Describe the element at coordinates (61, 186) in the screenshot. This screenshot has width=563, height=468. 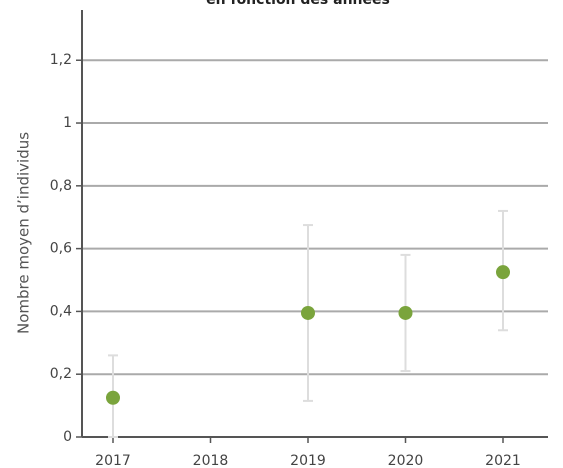
I see `y-tick-label: 0,8` at that location.